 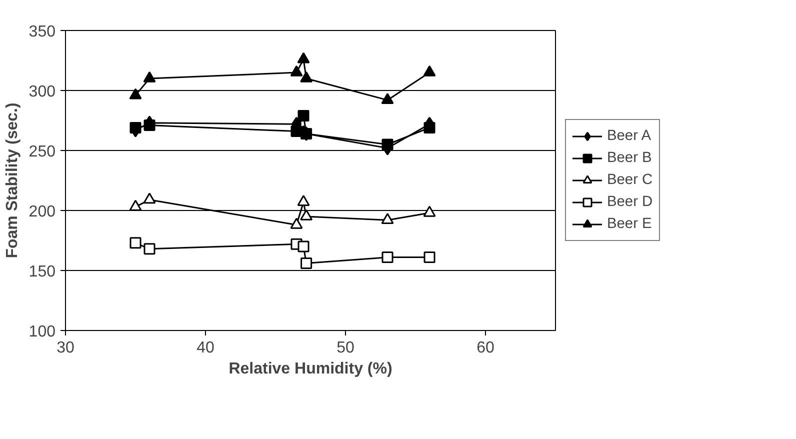 I want to click on legend-label: Beer C, so click(x=630, y=180).